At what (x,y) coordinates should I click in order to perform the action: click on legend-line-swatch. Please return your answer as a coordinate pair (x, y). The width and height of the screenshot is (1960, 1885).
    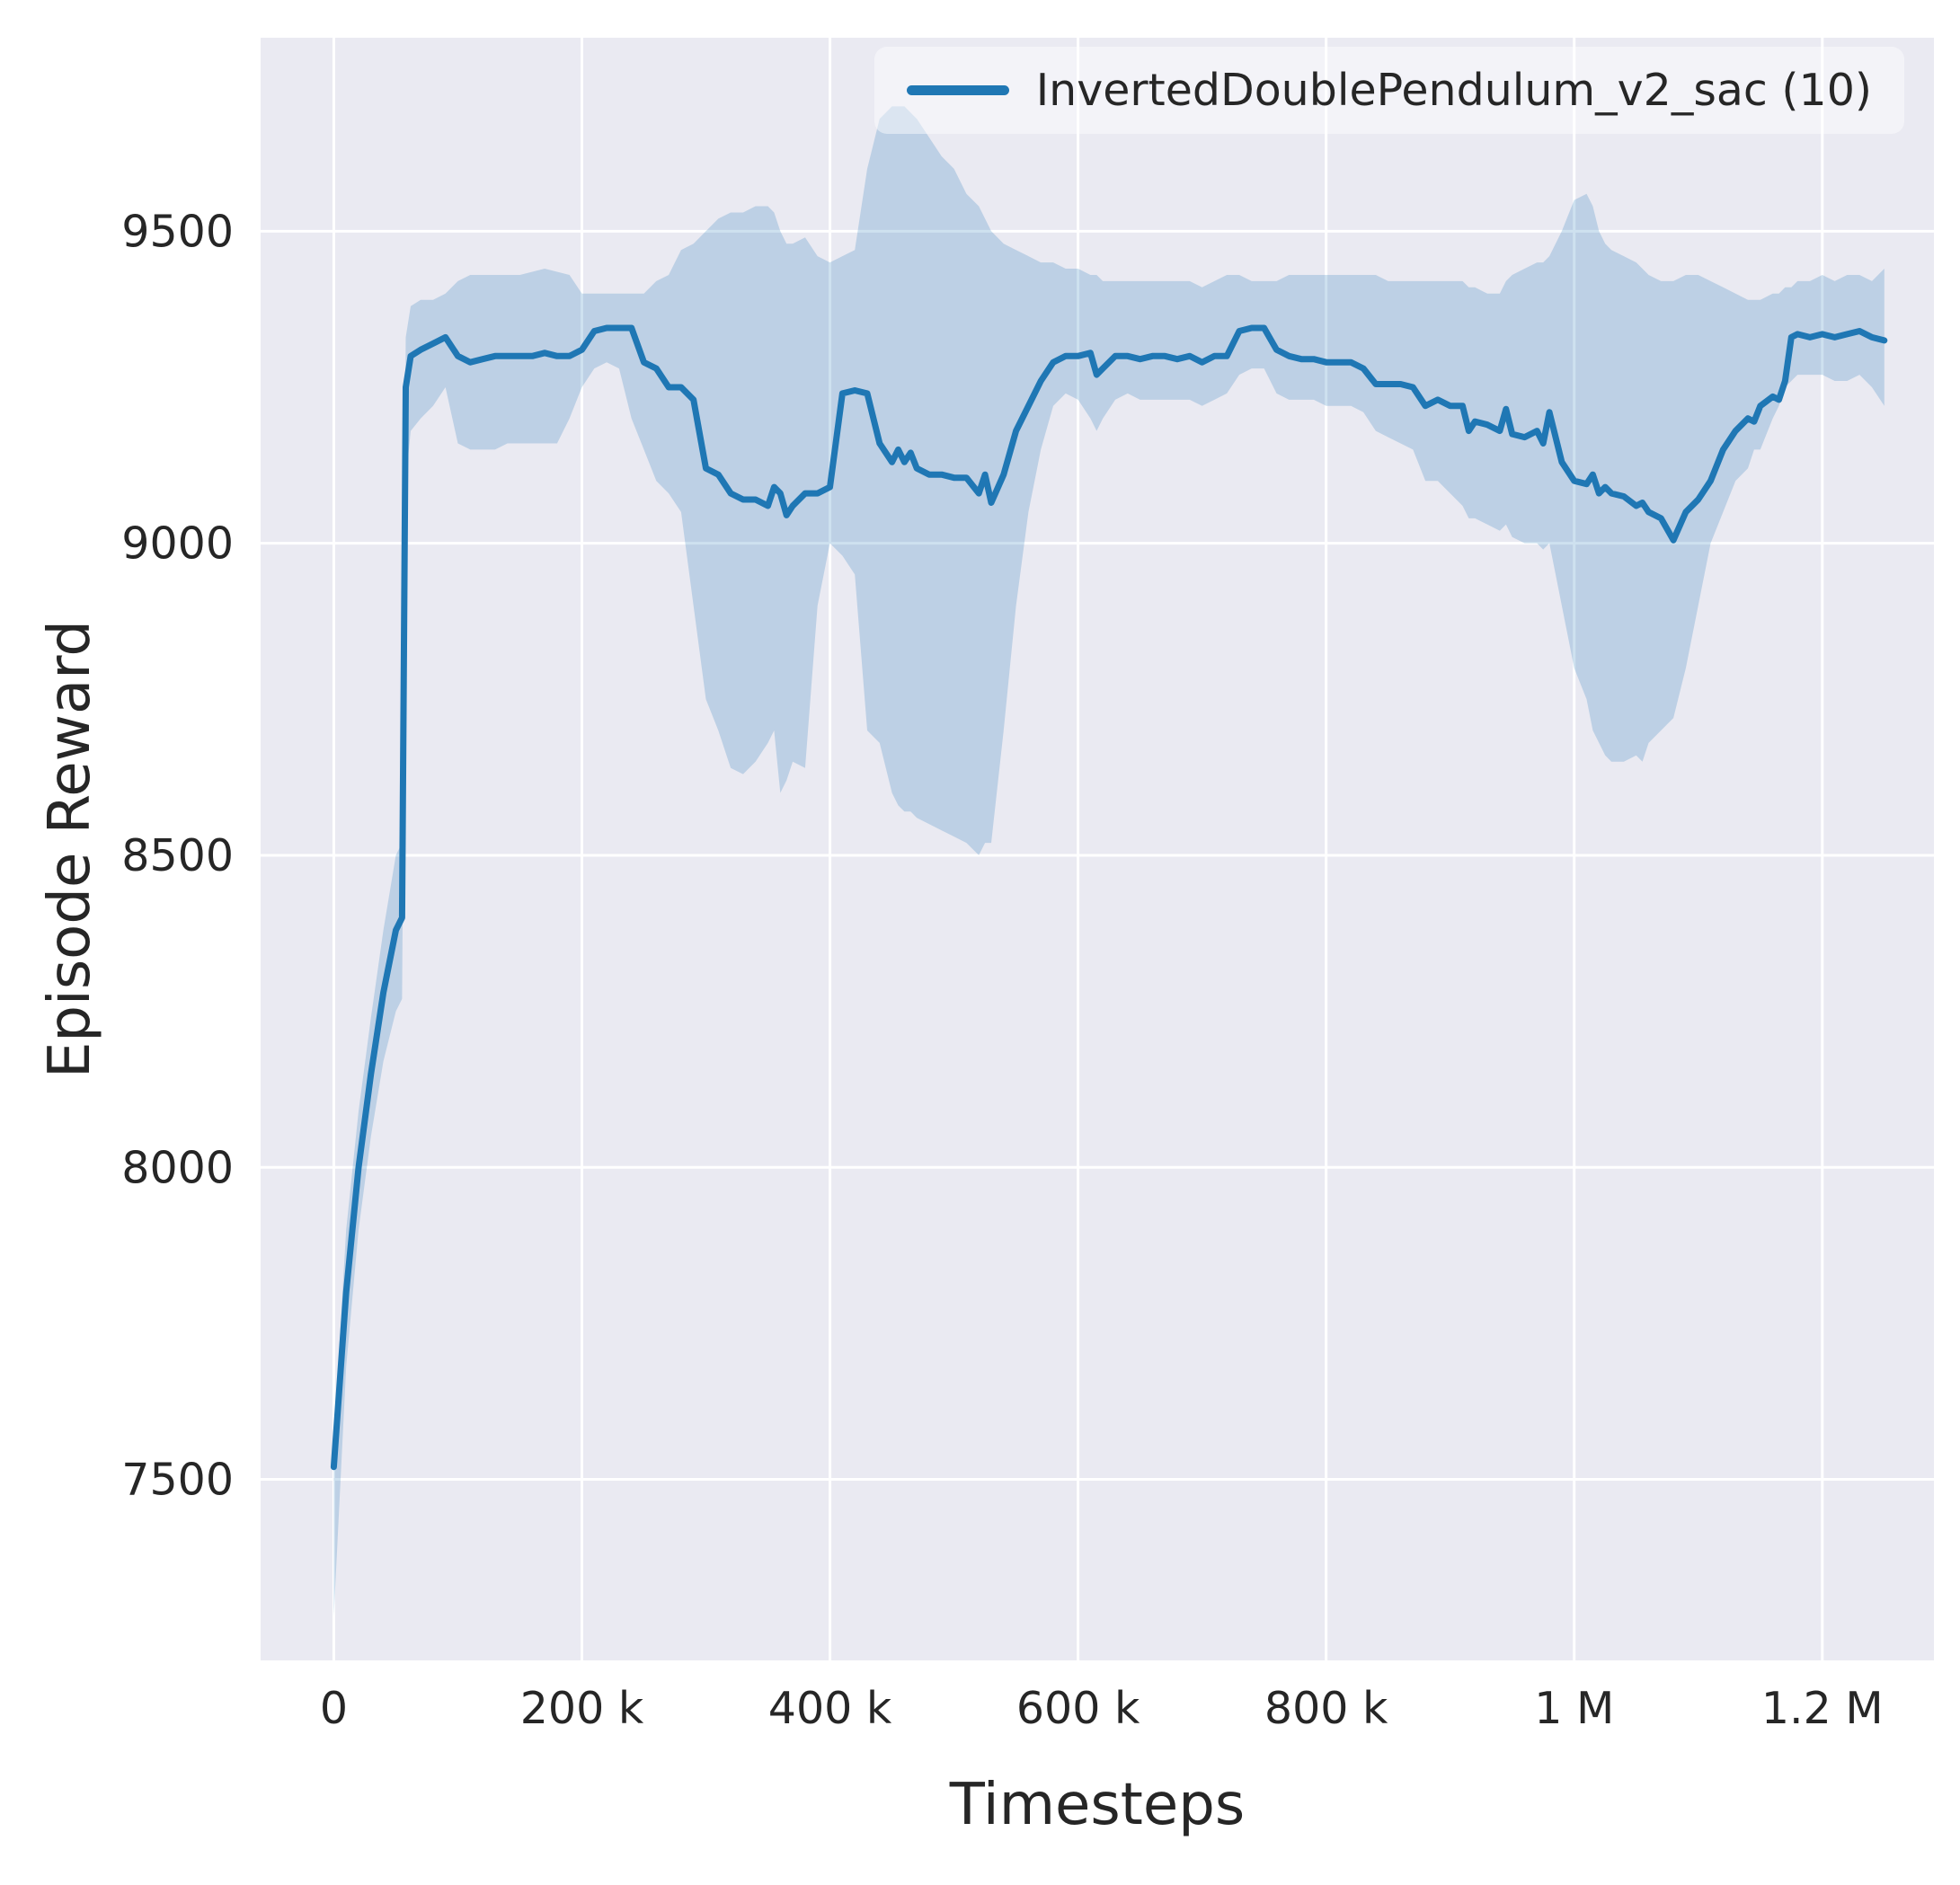
    Looking at the image, I should click on (957, 90).